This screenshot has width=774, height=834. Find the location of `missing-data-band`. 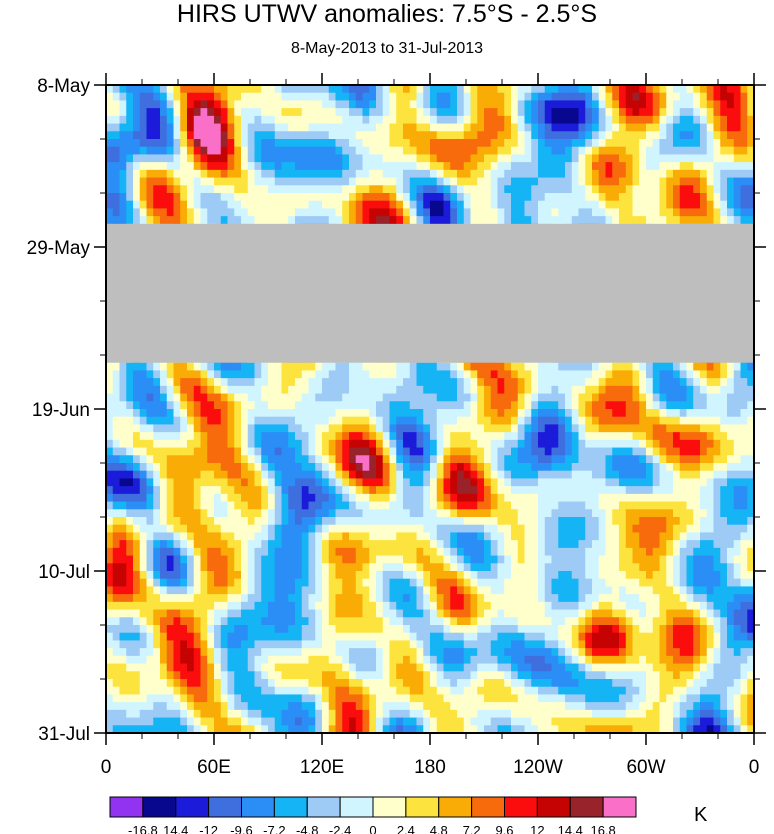

missing-data-band is located at coordinates (430, 293).